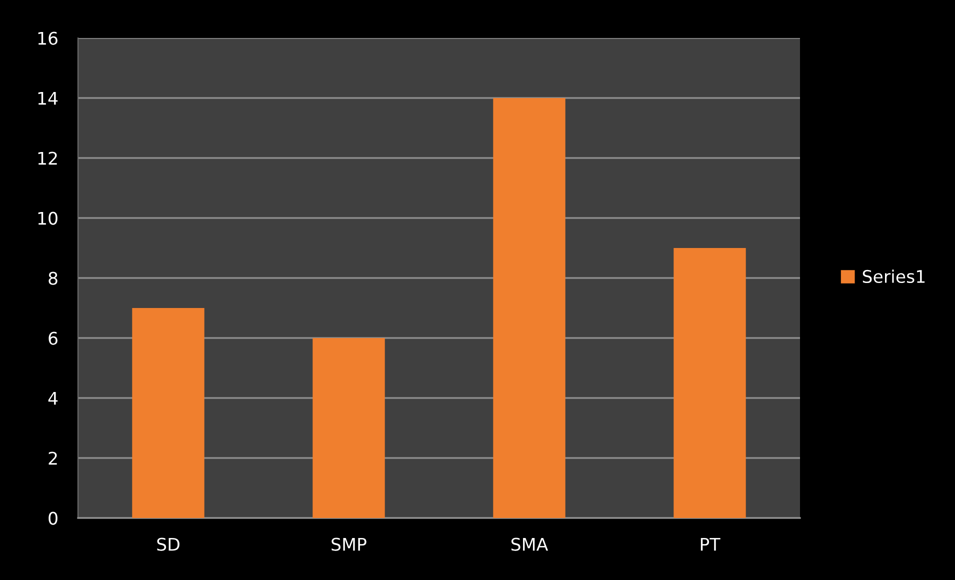 The width and height of the screenshot is (955, 580). I want to click on x-tick-label: SD, so click(168, 544).